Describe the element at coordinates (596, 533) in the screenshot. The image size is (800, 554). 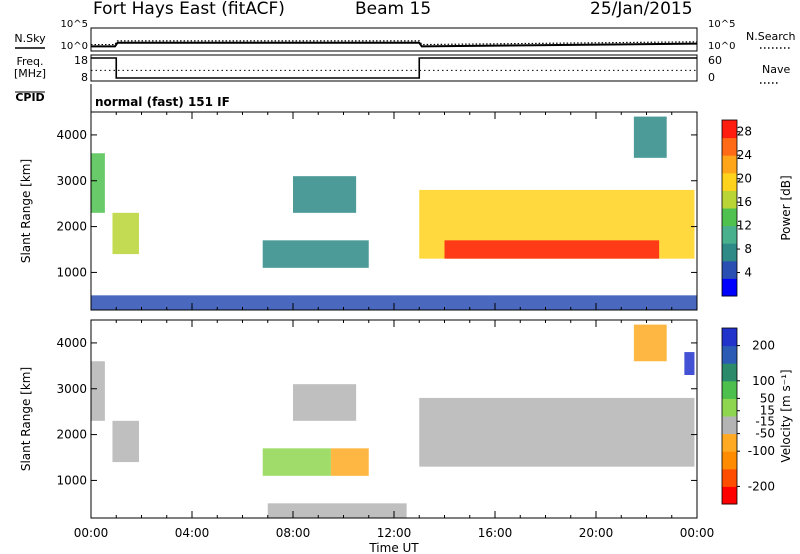
I see `time-tick-label: 20:00` at that location.